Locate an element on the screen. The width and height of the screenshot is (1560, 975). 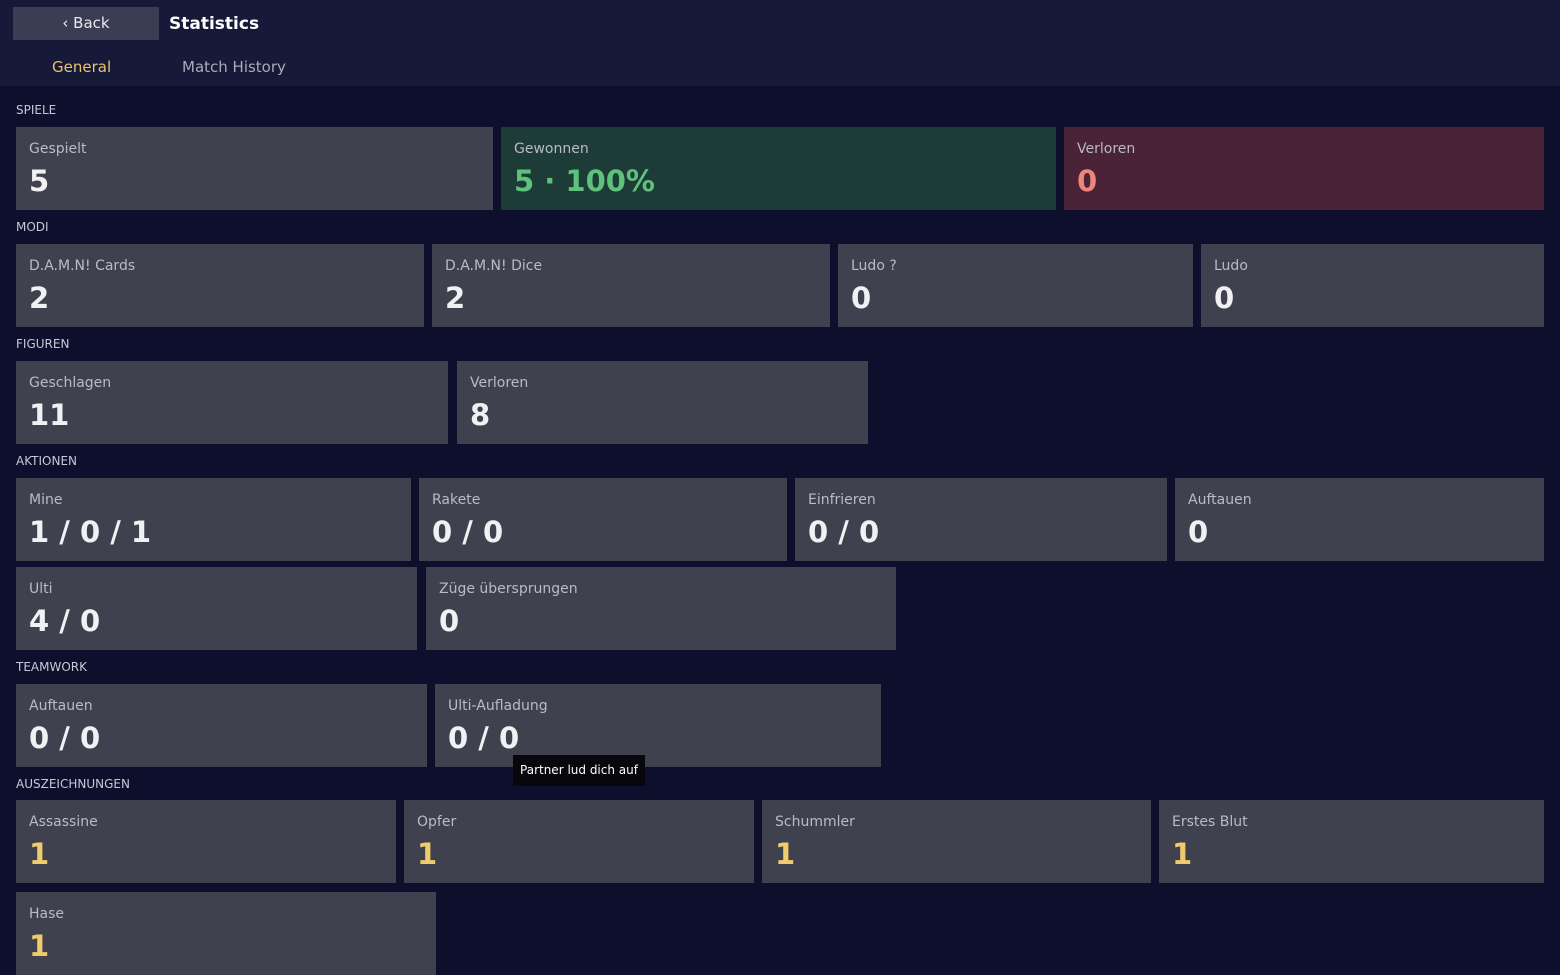
tab: General is located at coordinates (82, 67).